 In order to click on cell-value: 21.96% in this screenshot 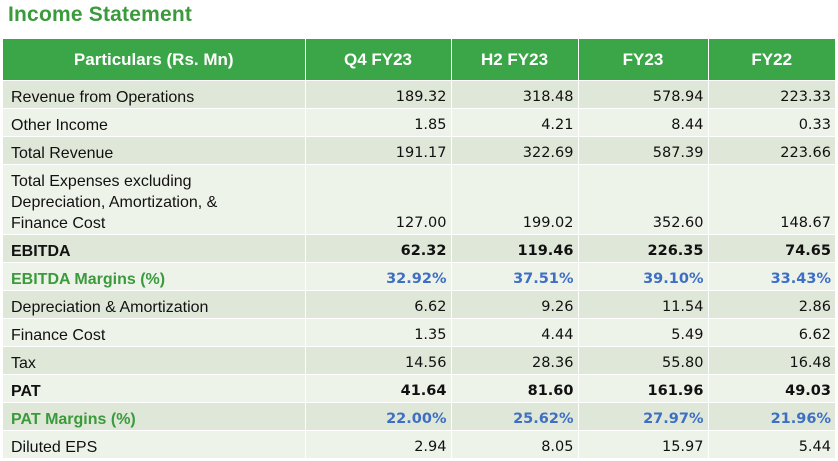, I will do `click(771, 416)`.